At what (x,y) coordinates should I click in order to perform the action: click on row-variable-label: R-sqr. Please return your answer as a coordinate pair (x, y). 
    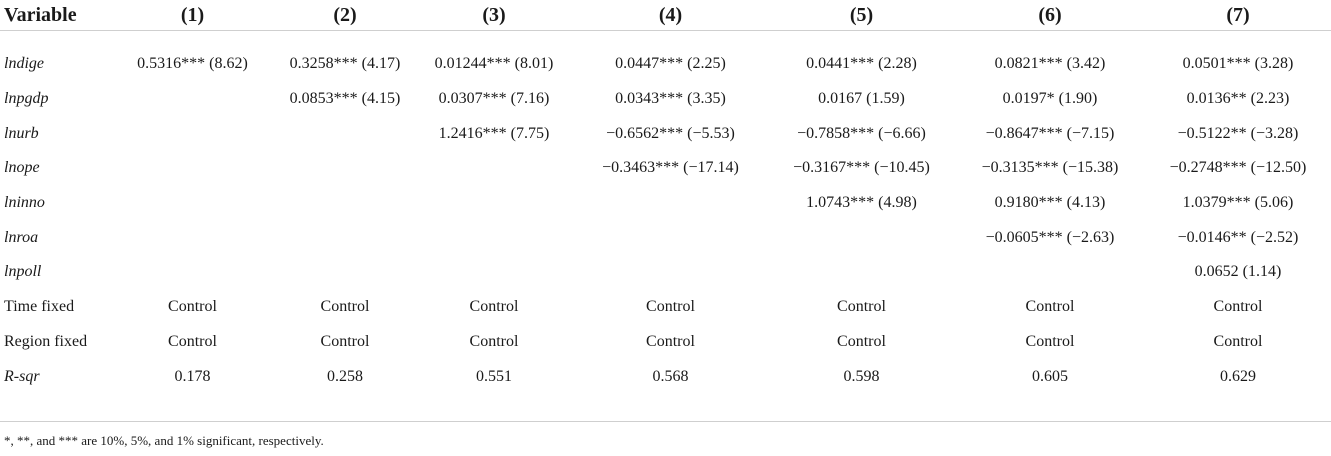
    Looking at the image, I should click on (22, 376).